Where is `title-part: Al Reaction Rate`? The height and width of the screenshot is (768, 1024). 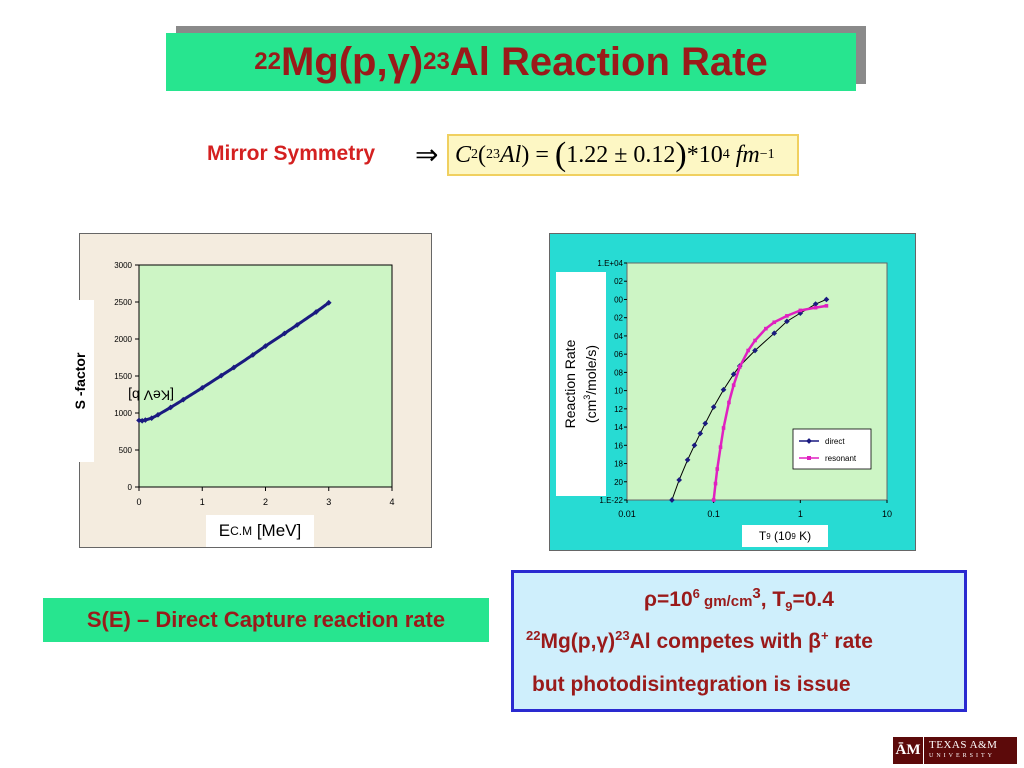
title-part: Al Reaction Rate is located at coordinates (608, 61).